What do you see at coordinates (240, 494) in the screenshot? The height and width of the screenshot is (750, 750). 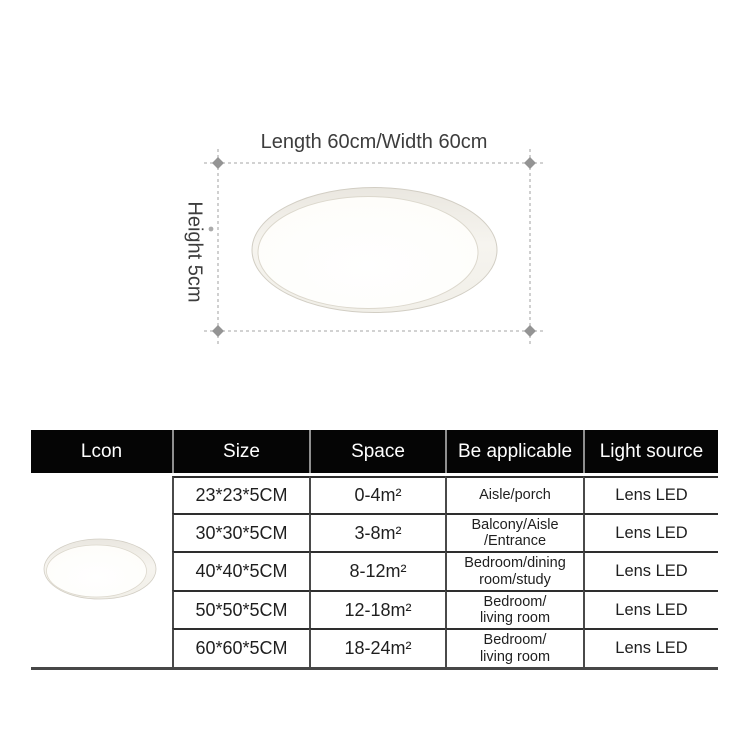 I see `size-cell: 23*23*5CM` at bounding box center [240, 494].